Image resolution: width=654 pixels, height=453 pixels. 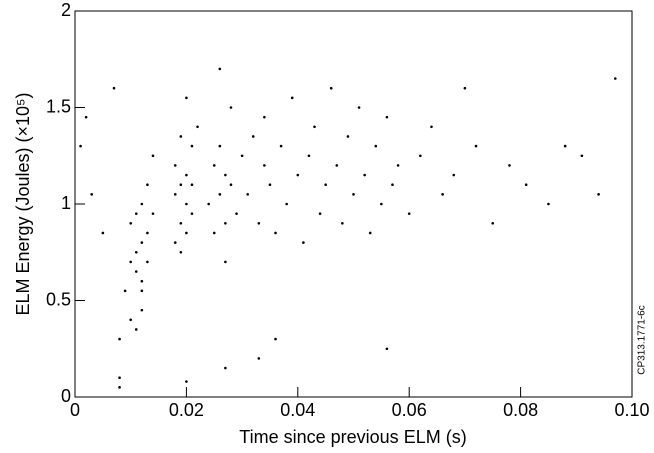 I want to click on side-note: CP313.1771-6c, so click(x=642, y=340).